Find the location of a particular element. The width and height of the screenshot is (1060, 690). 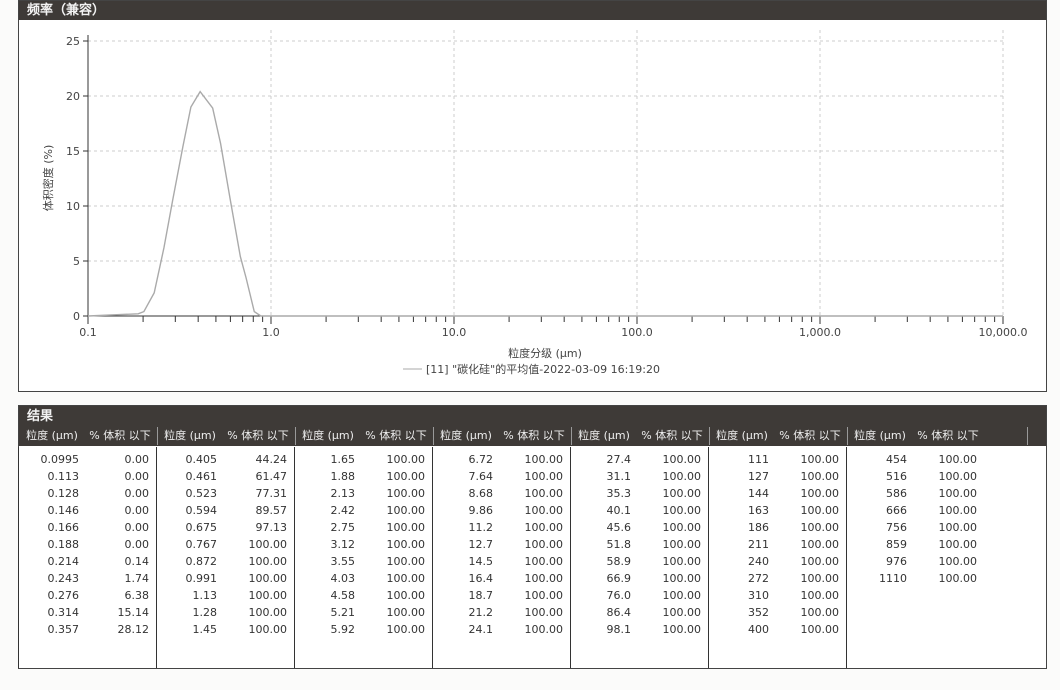

size-cell: 859 is located at coordinates (896, 544).